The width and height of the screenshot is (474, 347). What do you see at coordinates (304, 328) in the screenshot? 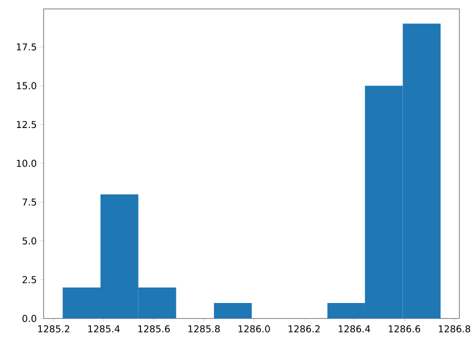
I see `x-tick-label: 1286.2` at bounding box center [304, 328].